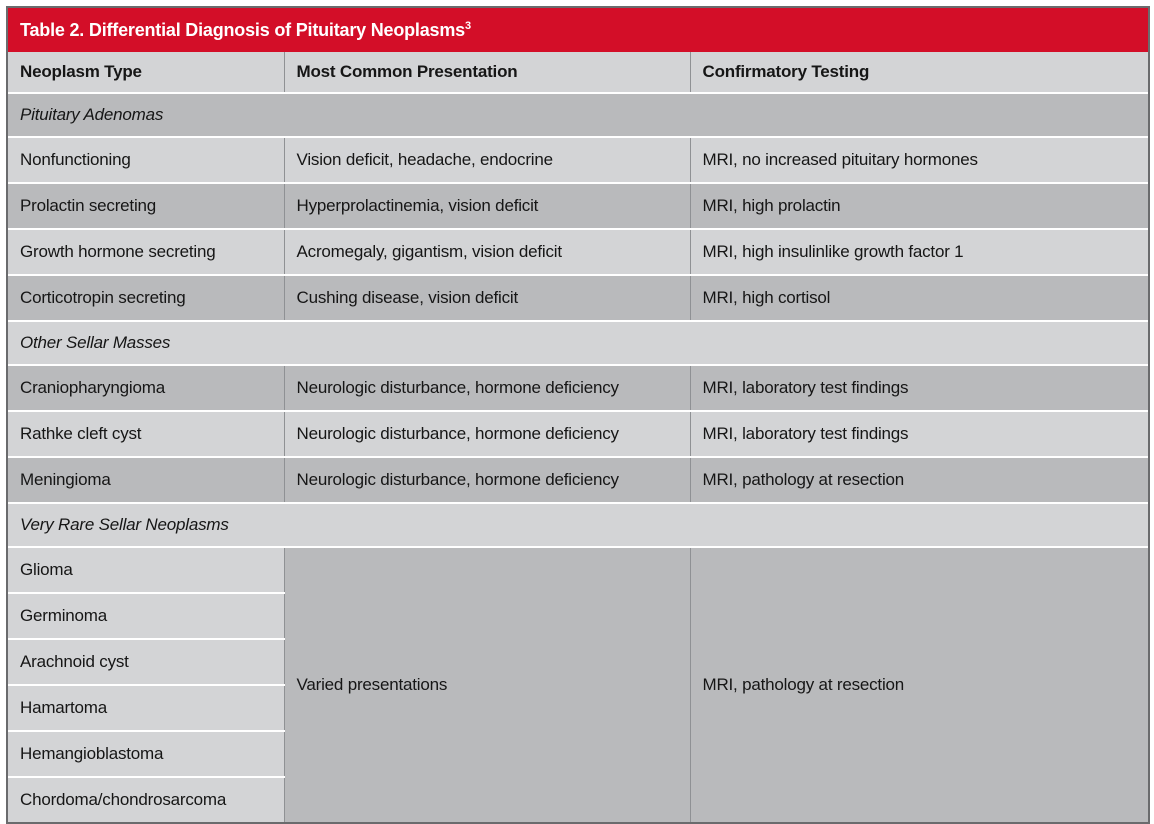  I want to click on cell-presentation-merged: Varied presentations, so click(486, 684).